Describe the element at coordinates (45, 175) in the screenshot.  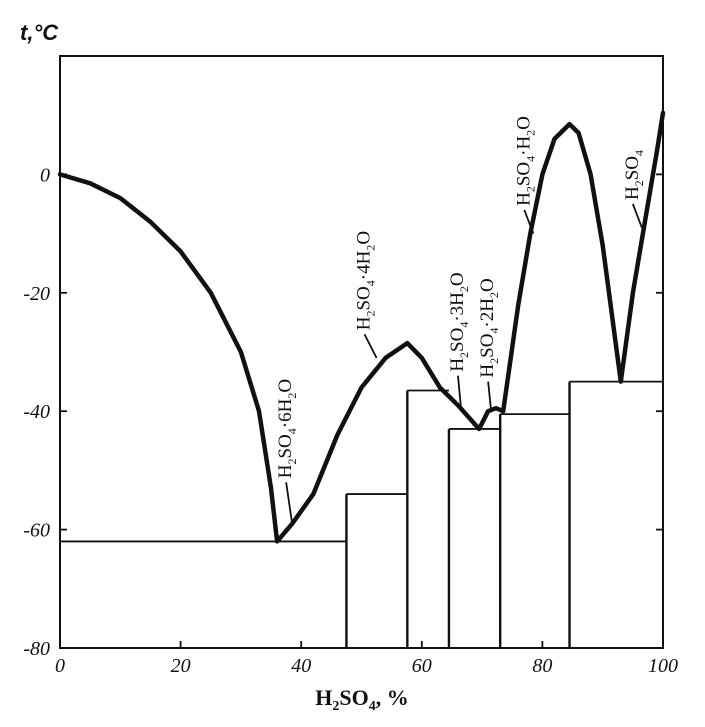
I see `y-tick-label-0: 0` at that location.